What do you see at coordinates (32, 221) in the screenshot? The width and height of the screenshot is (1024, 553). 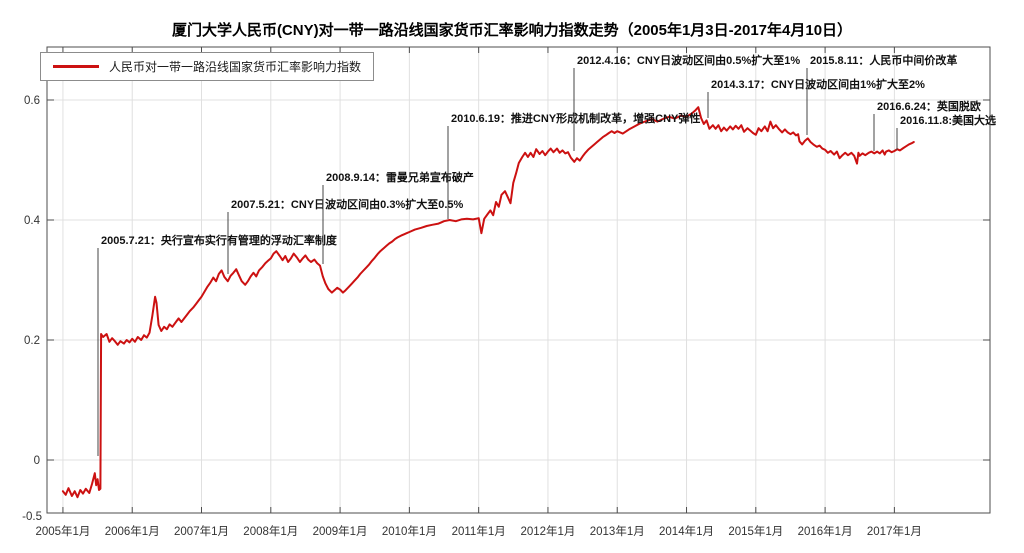 I see `y-tick-label: 0.4` at bounding box center [32, 221].